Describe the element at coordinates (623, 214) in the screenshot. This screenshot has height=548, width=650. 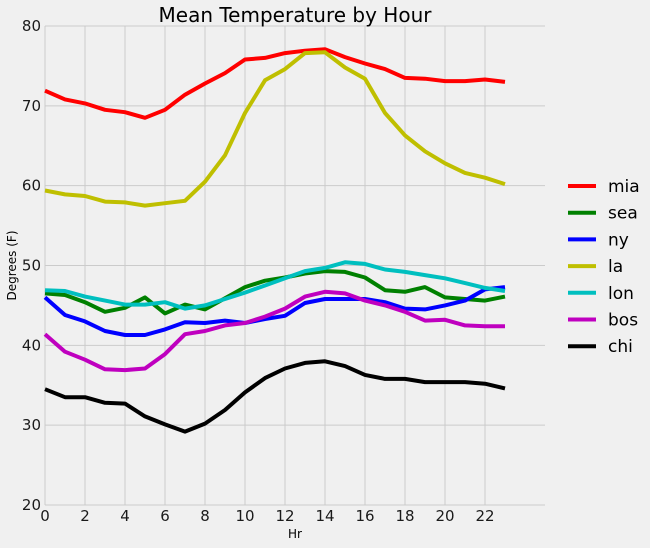
I see `legend-label-sea: sea` at that location.